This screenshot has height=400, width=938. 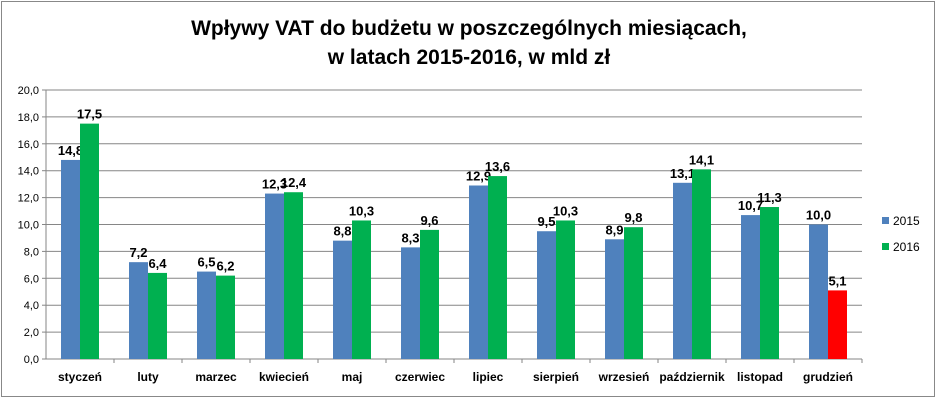 I want to click on y-tick-label: 20,0, so click(x=28, y=91).